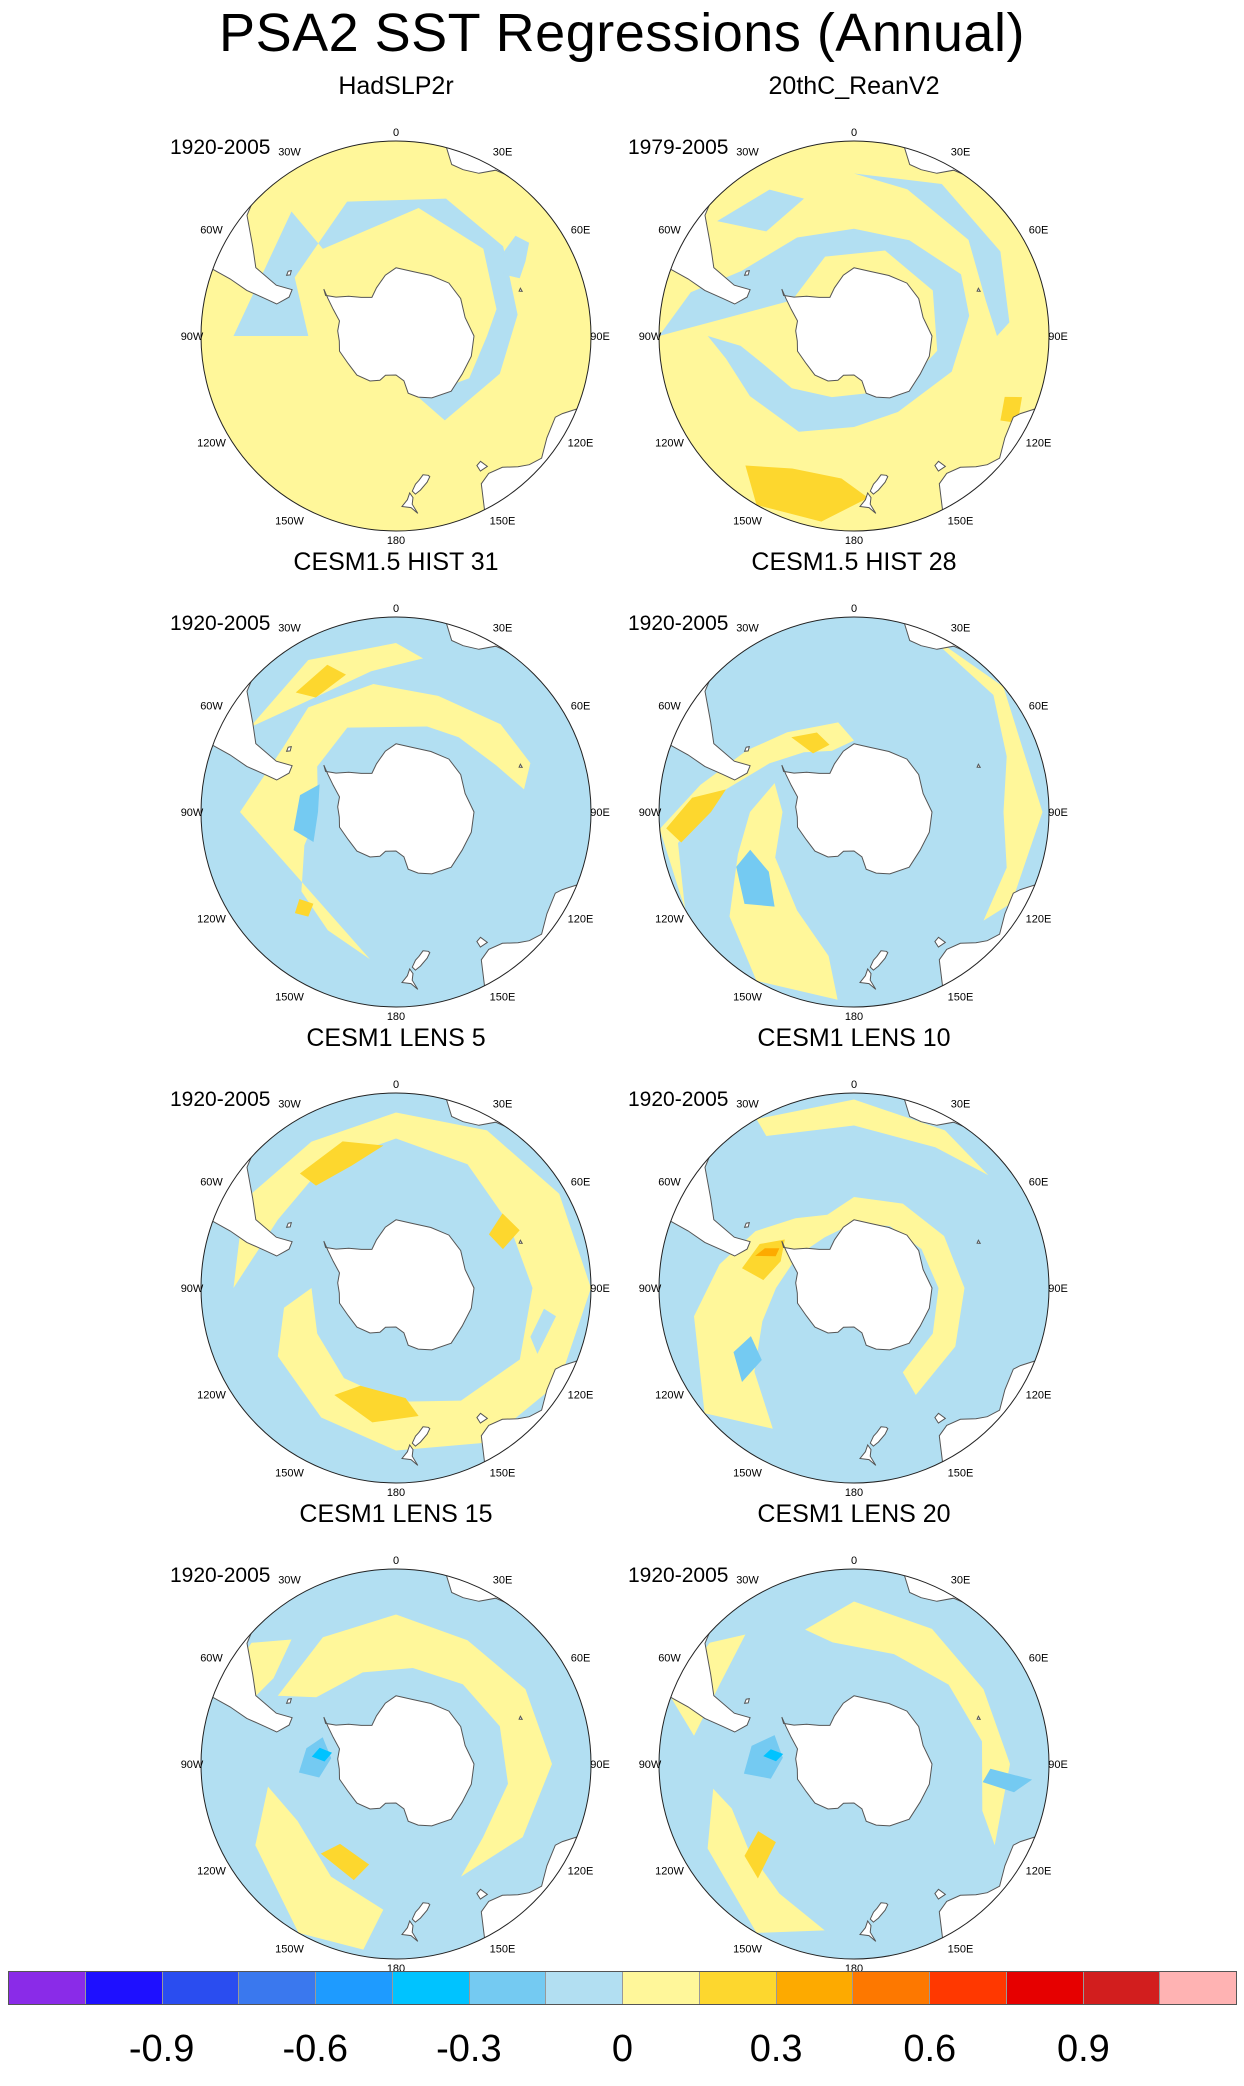 This screenshot has width=1244, height=2086. What do you see at coordinates (854, 1017) in the screenshot?
I see `longitude-label: 180` at bounding box center [854, 1017].